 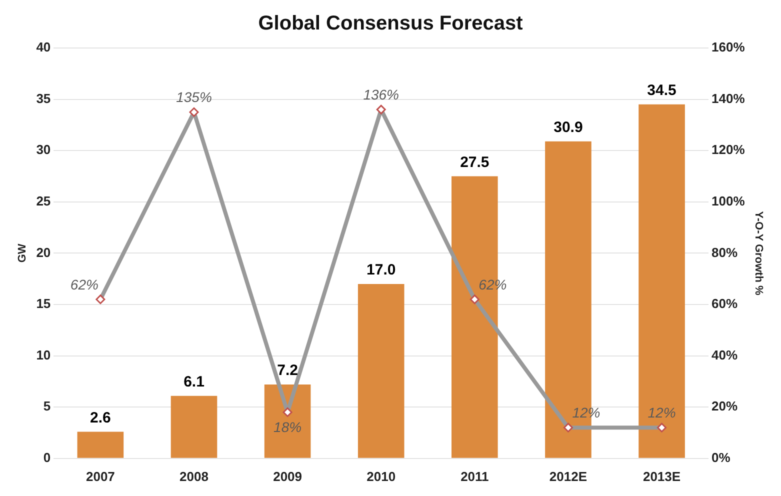 I want to click on y-tick-label: 0, so click(x=47, y=457).